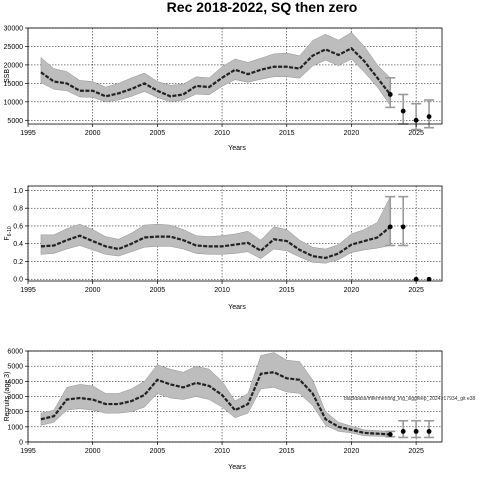 The height and width of the screenshot is (480, 480). I want to click on panel-2-ytick-label-0: 0.0, so click(18, 280).